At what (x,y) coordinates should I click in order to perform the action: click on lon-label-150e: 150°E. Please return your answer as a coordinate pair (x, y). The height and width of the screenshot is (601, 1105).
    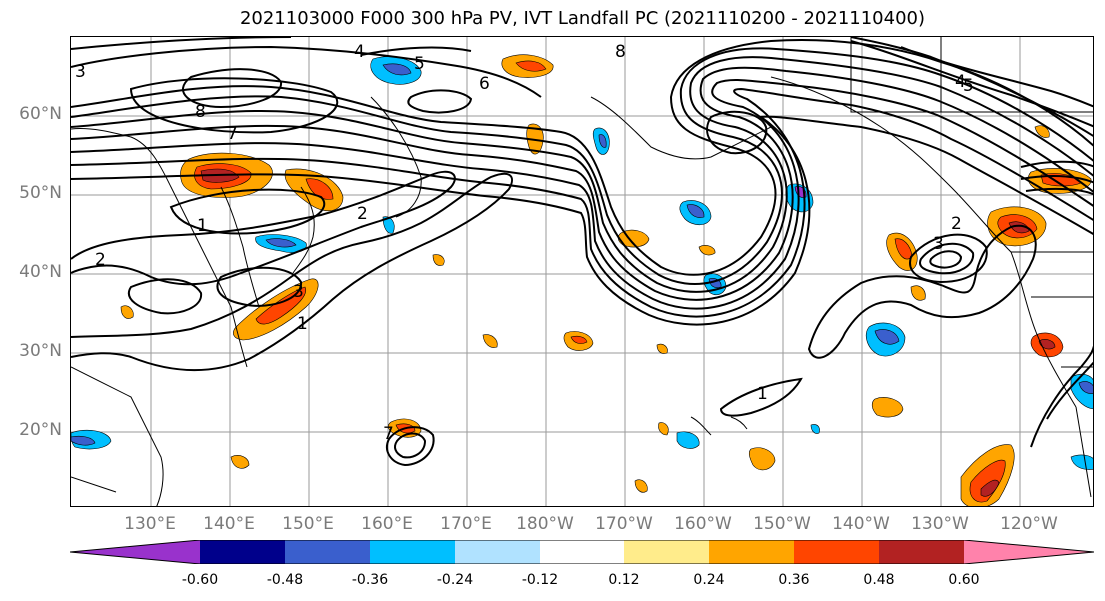
    Looking at the image, I should click on (308, 524).